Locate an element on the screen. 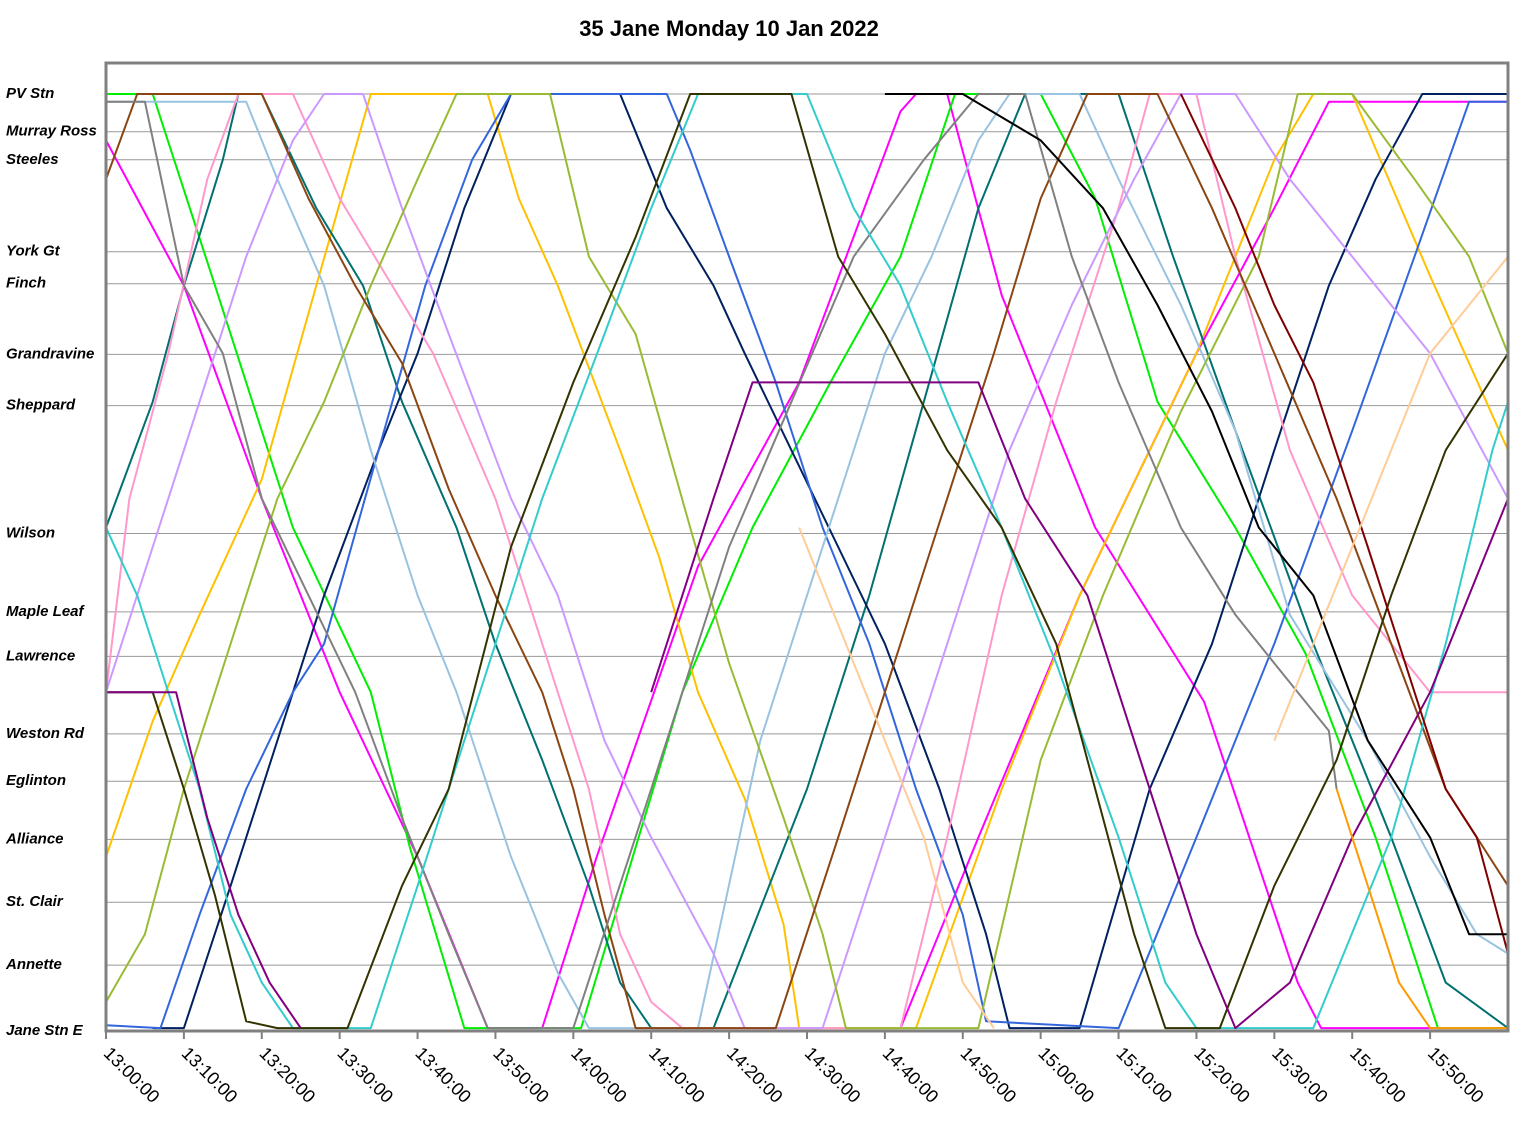 This screenshot has height=1133, width=1516. y-tick-label: Grandravine is located at coordinates (50, 353).